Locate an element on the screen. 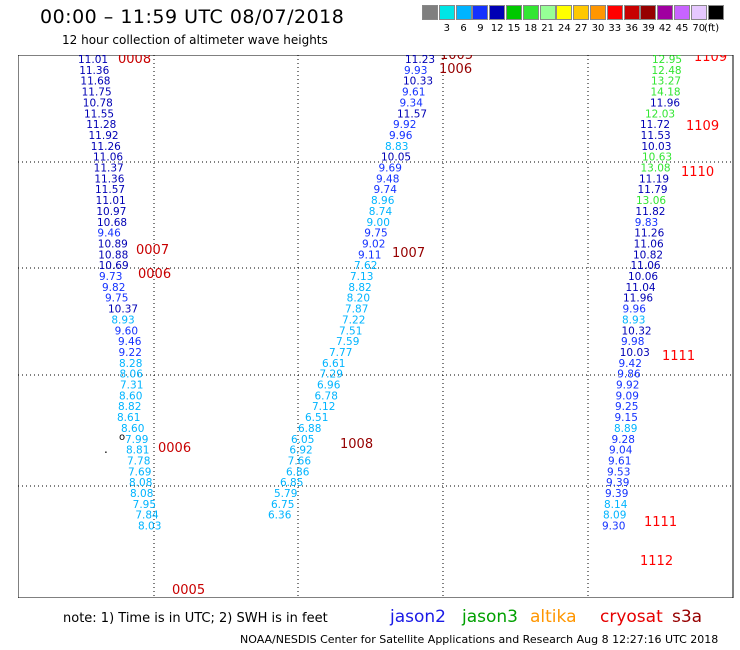 The width and height of the screenshot is (740, 650). legend-label: 39 is located at coordinates (648, 28).